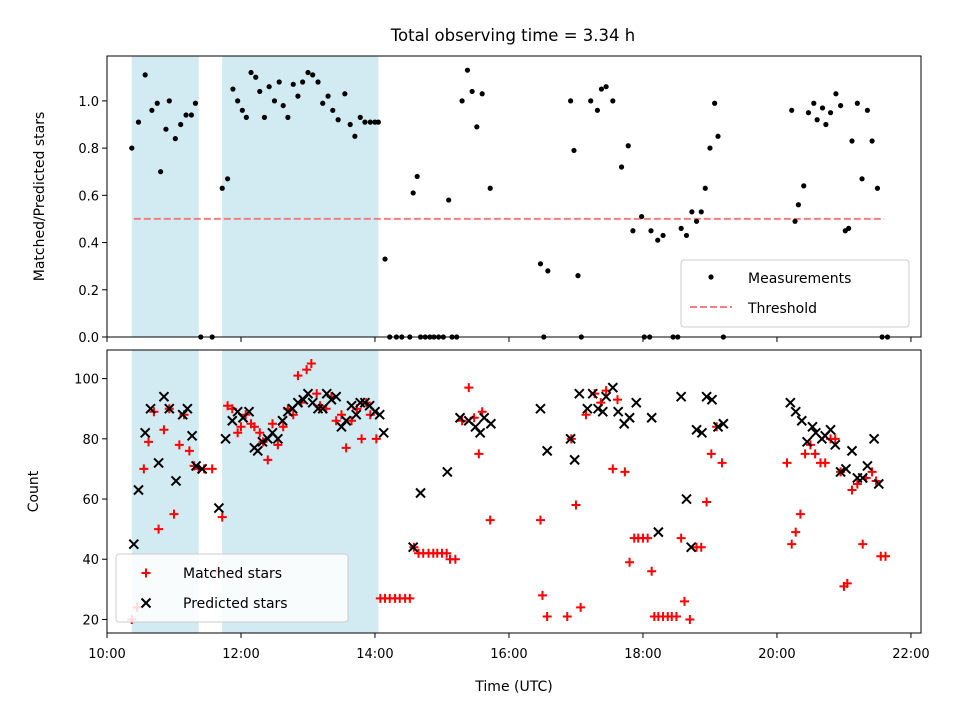 This screenshot has width=960, height=720. Describe the element at coordinates (374, 654) in the screenshot. I see `x-tick-label: 14:00` at that location.